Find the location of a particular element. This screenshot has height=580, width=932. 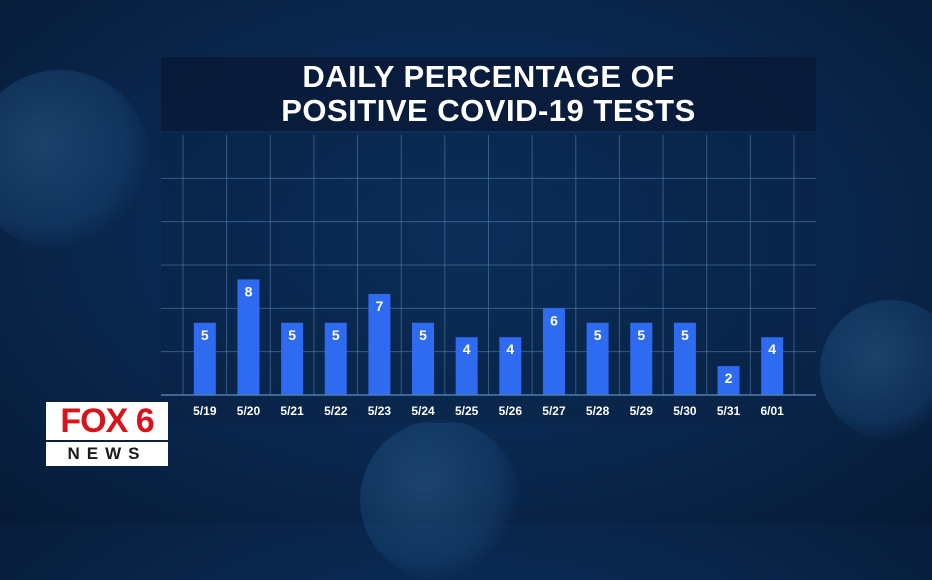

bar-value-label: 7 is located at coordinates (379, 306).